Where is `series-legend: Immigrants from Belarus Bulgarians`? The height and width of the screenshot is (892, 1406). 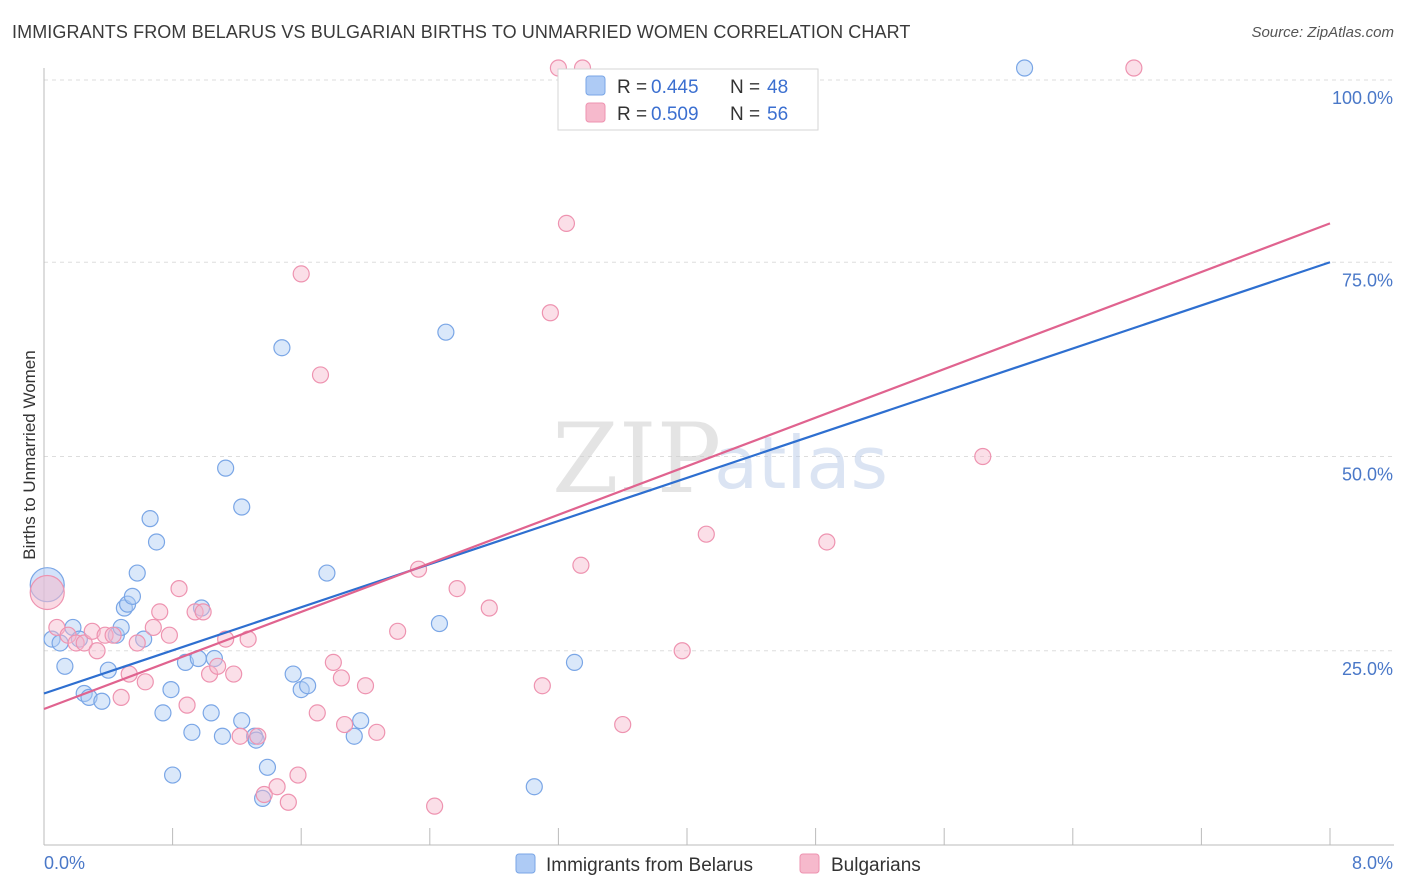 series-legend: Immigrants from Belarus Bulgarians is located at coordinates (718, 864).